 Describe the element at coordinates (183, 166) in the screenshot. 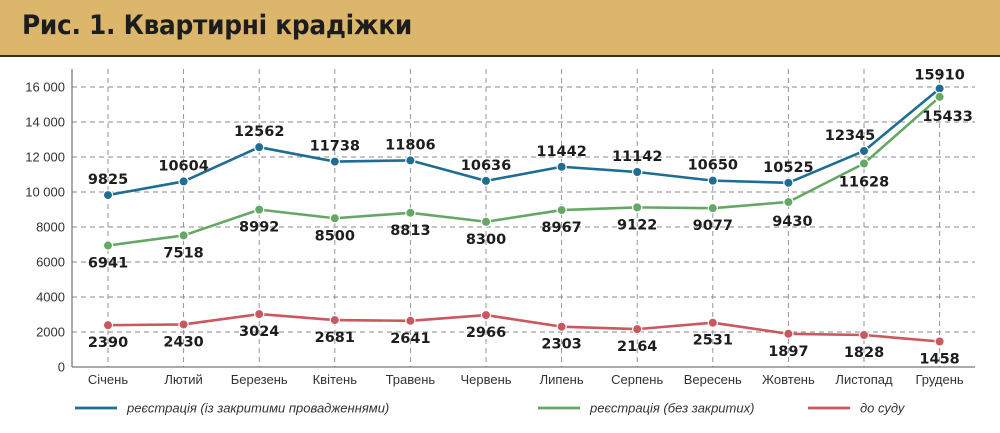

I see `data-label: 10604` at that location.